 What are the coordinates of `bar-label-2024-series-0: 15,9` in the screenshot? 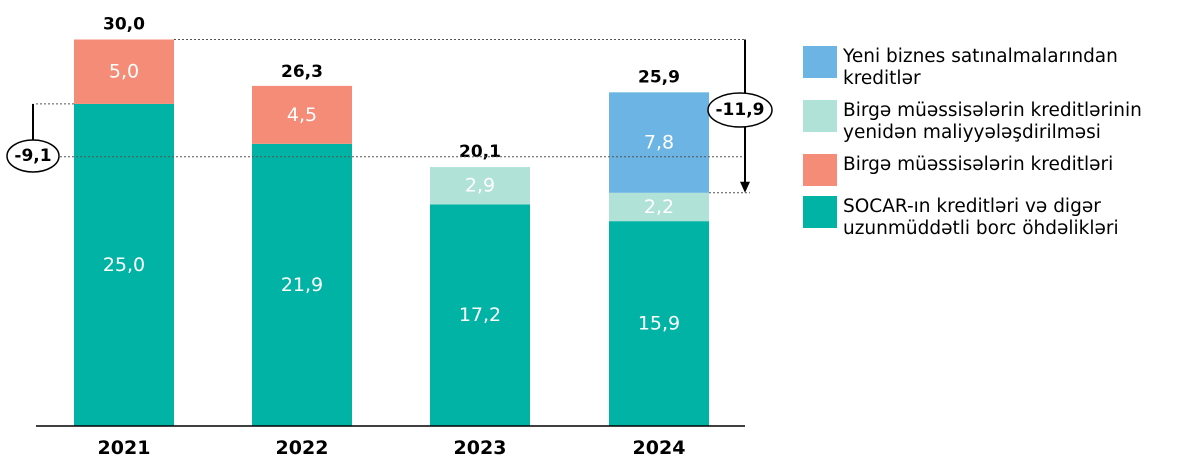 It's located at (659, 324).